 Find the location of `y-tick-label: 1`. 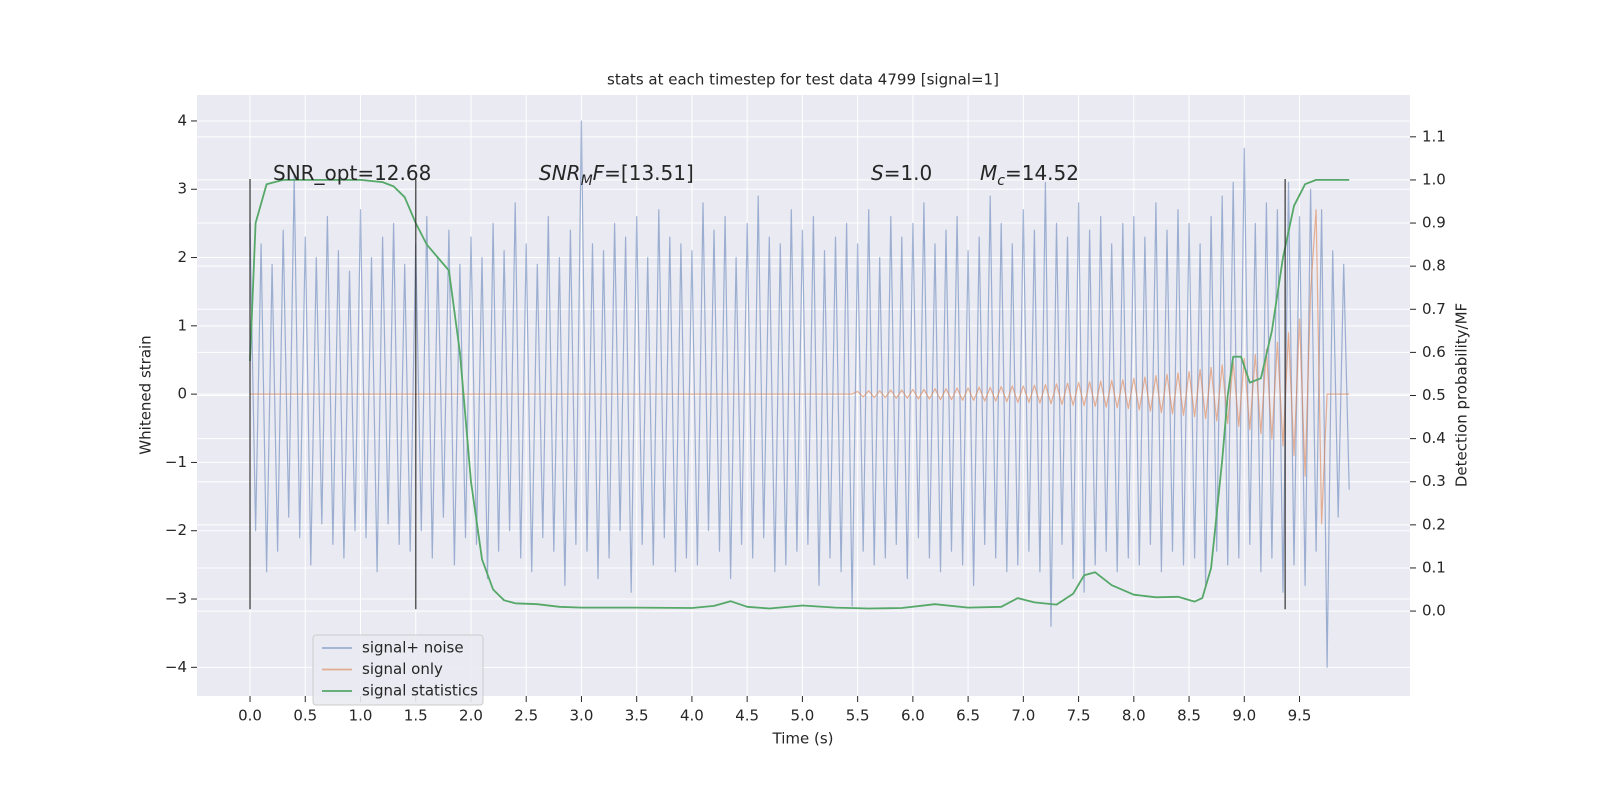

y-tick-label: 1 is located at coordinates (182, 325).